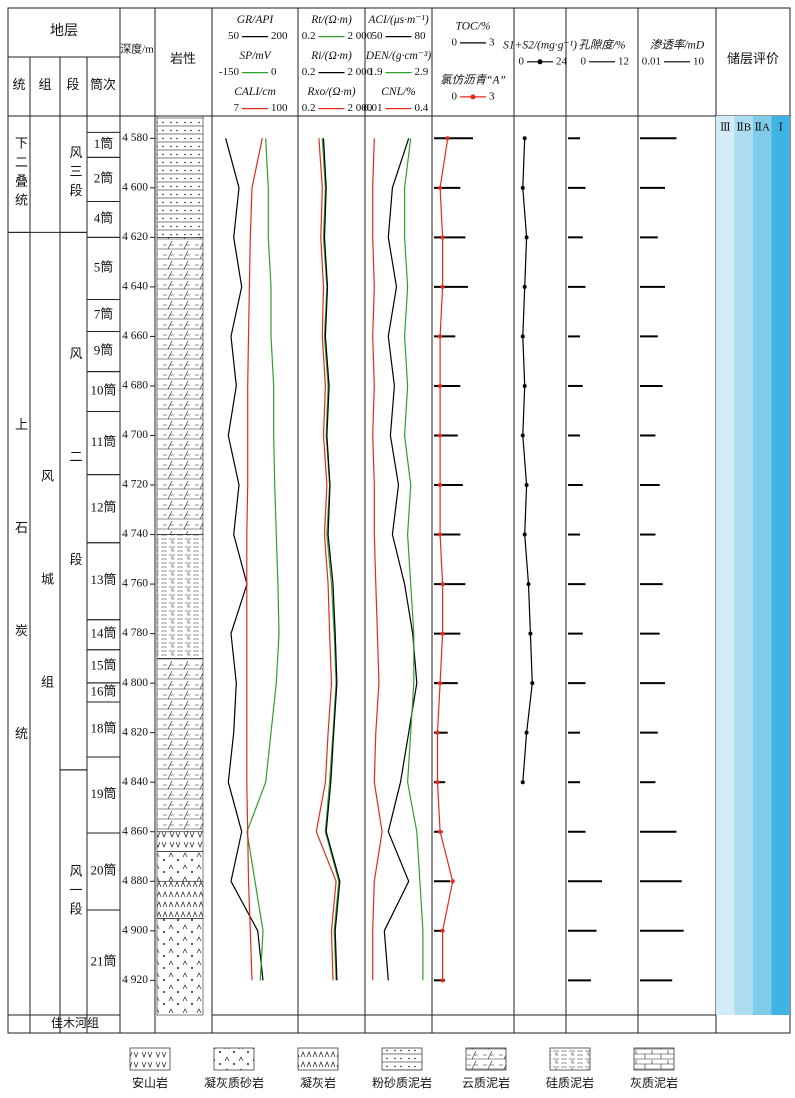 This screenshot has width=795, height=1098. Describe the element at coordinates (135, 683) in the screenshot. I see `depth-tick-label: 4 800` at that location.